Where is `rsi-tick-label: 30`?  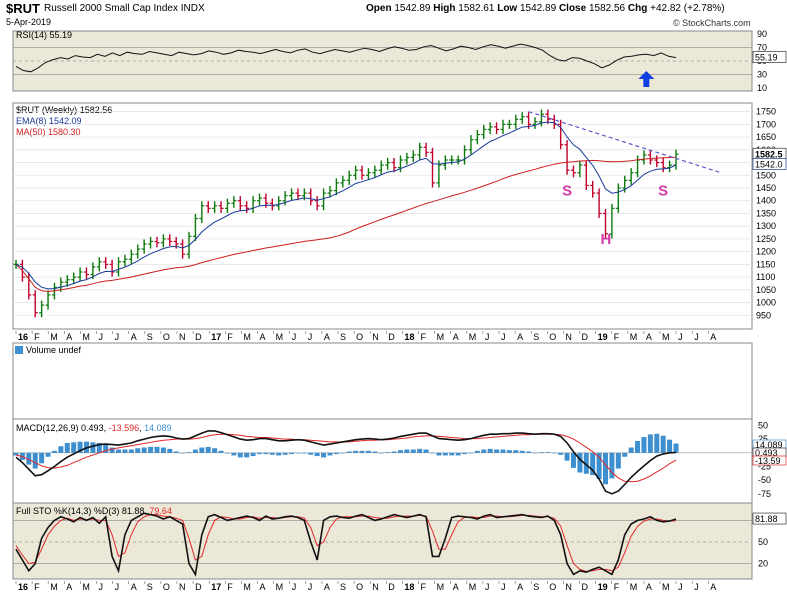 rsi-tick-label: 30 is located at coordinates (762, 75).